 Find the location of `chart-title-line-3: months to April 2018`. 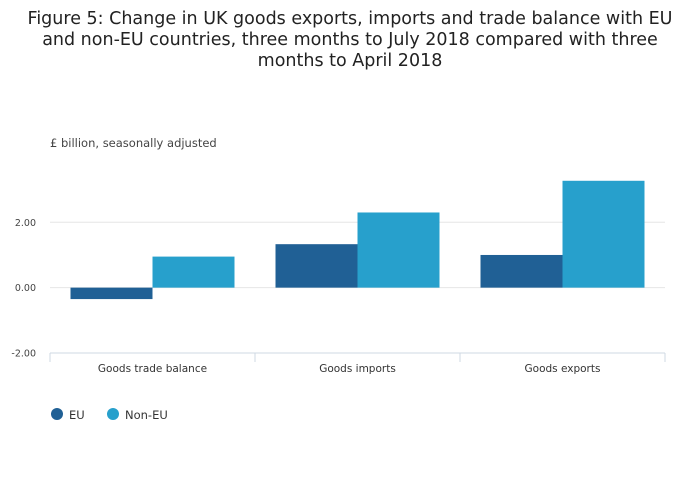

chart-title-line-3: months to April 2018 is located at coordinates (350, 61).